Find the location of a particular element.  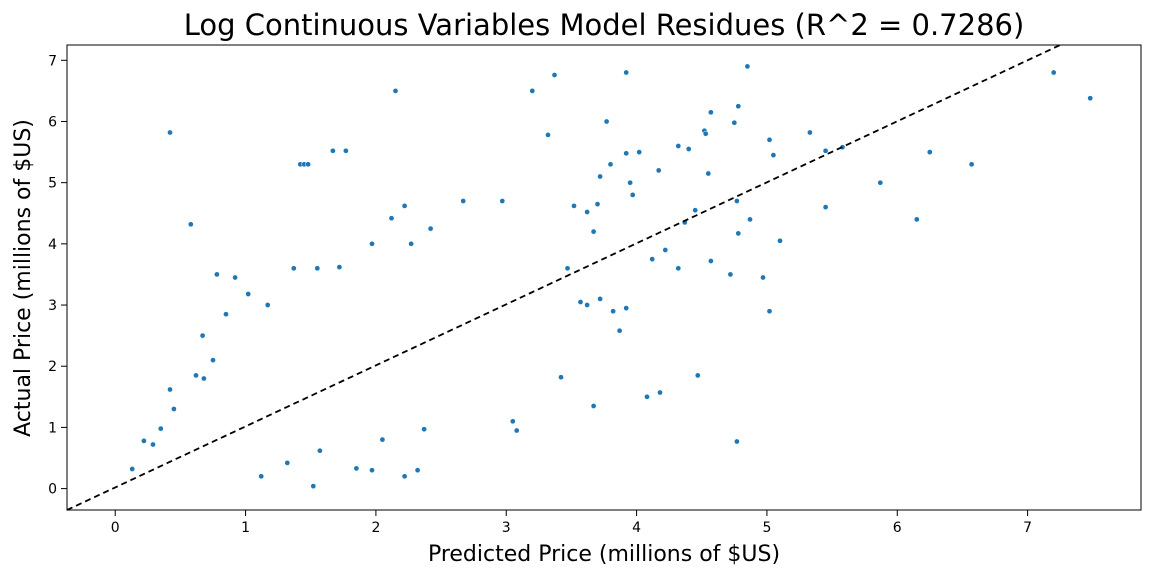

x-axis-ticks: 0 1 2 3 4 5 6 7 is located at coordinates (571, 523).